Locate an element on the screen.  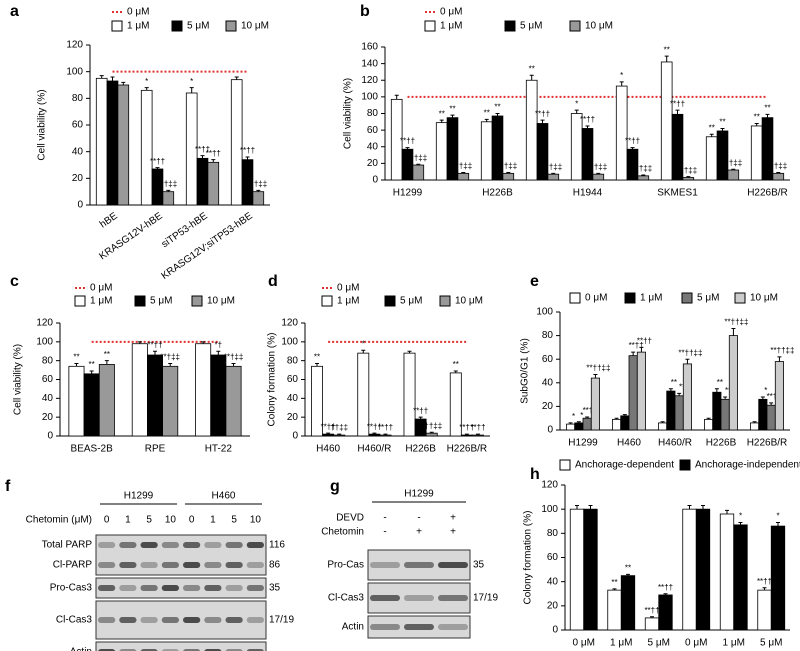
size-label: 35 is located at coordinates (479, 565).